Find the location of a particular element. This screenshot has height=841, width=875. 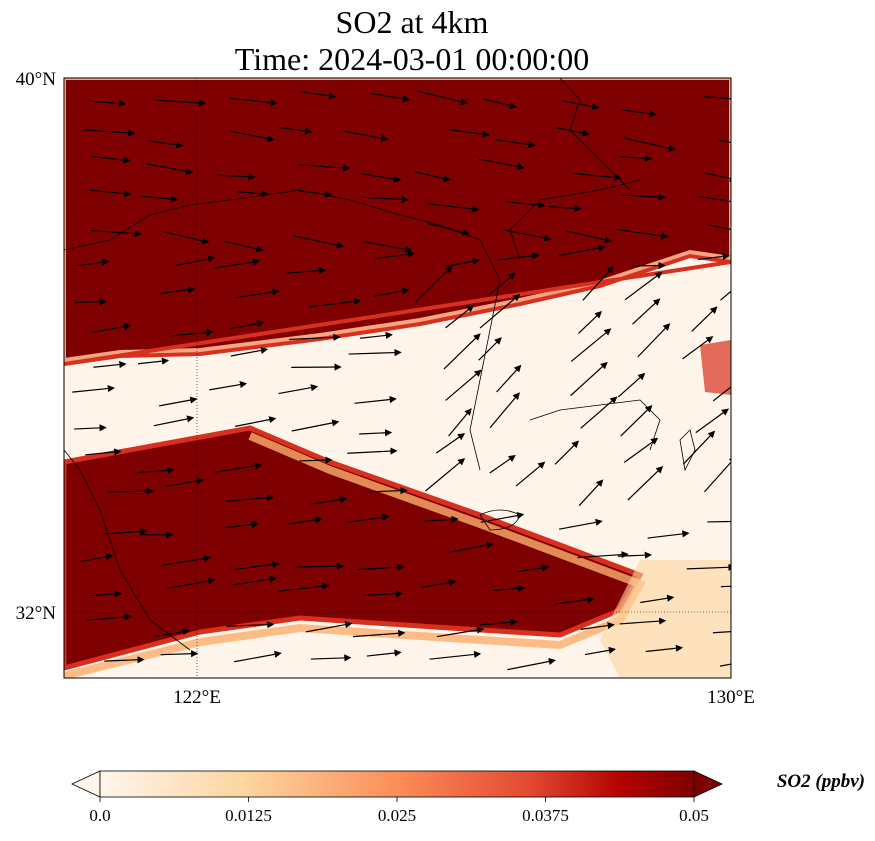

colorbar-tick-3: 0.0375 is located at coordinates (545, 815).